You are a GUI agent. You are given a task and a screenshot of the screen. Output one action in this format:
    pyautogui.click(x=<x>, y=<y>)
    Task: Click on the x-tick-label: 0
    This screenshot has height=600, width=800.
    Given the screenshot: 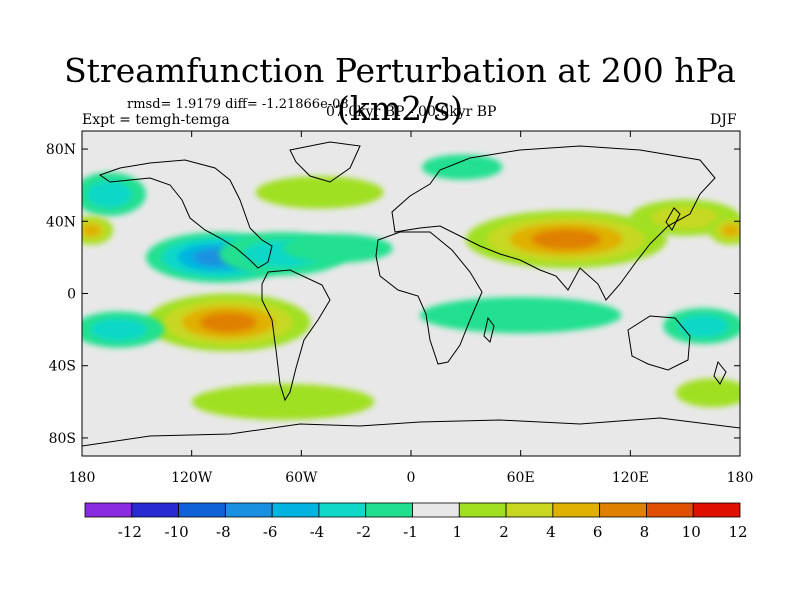 What is the action you would take?
    pyautogui.click(x=411, y=478)
    